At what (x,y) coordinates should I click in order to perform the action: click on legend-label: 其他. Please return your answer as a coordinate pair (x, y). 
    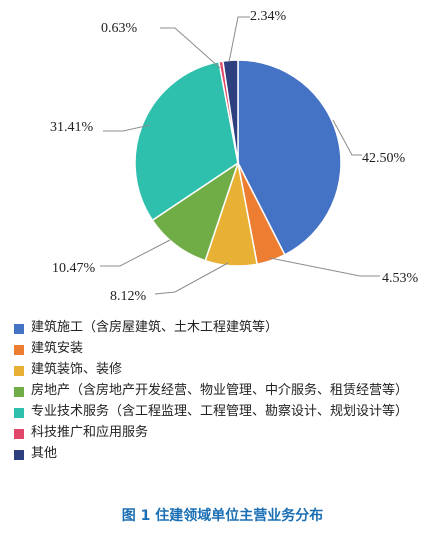
    Looking at the image, I should click on (44, 453).